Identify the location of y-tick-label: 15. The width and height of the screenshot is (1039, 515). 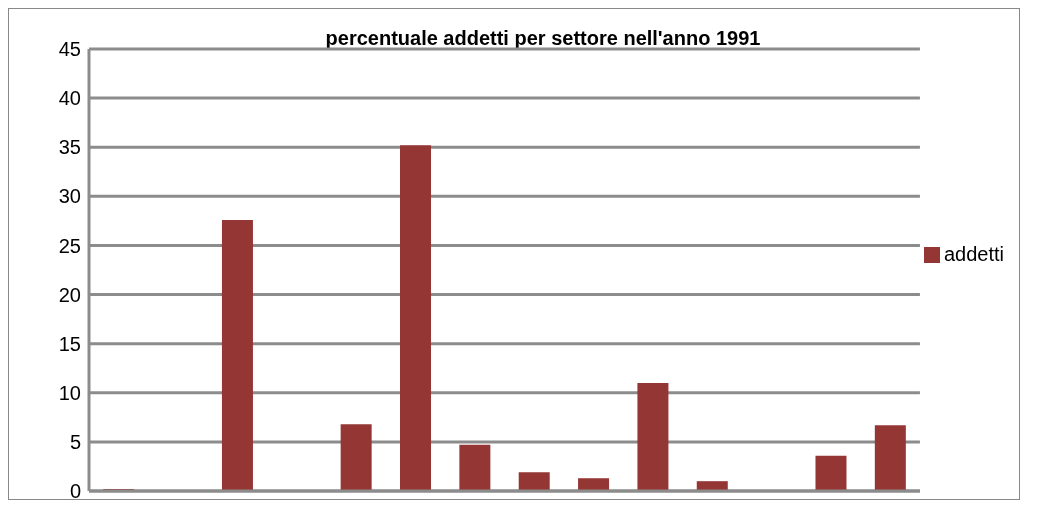
(69, 343).